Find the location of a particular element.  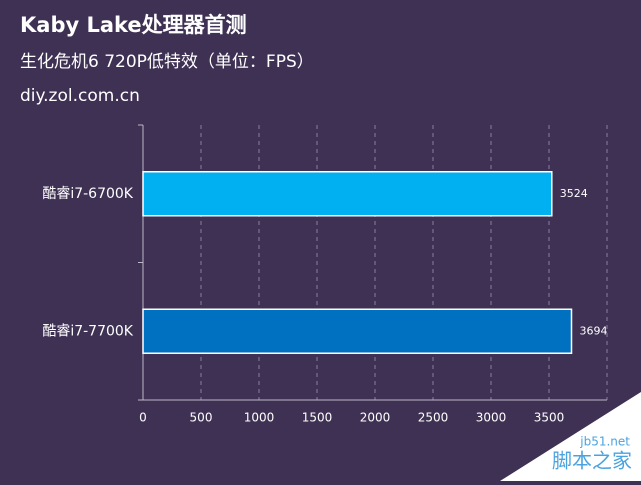

y-tick-label: 酷睿i7-6700K is located at coordinates (87, 194).